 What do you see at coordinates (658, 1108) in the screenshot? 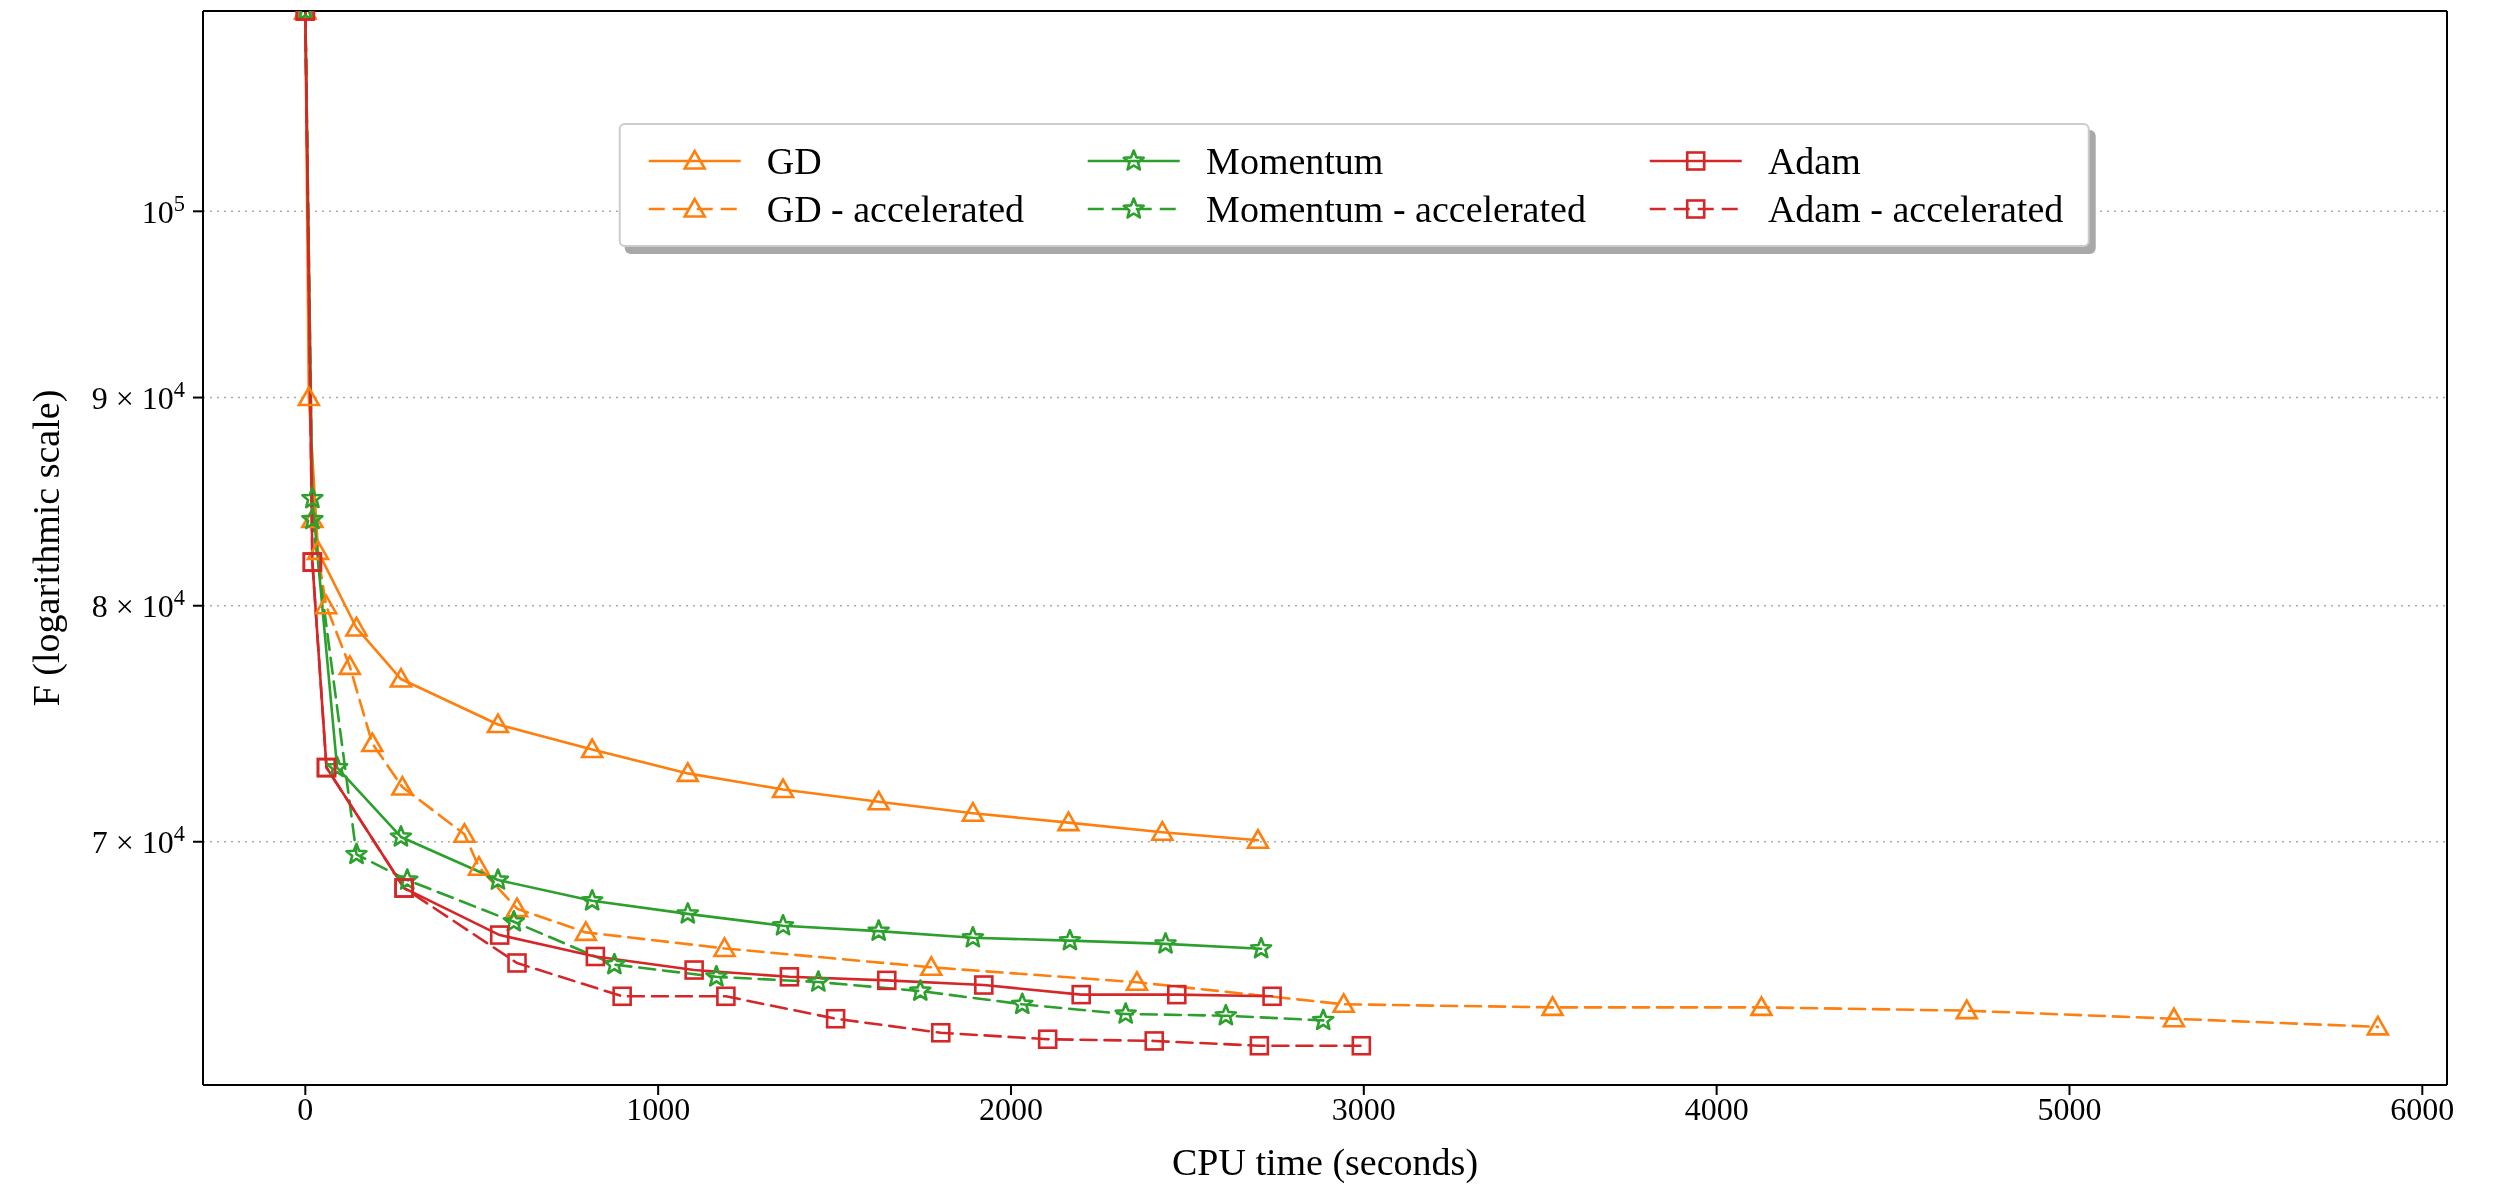
I see `x-tick-label: 1000` at bounding box center [658, 1108].